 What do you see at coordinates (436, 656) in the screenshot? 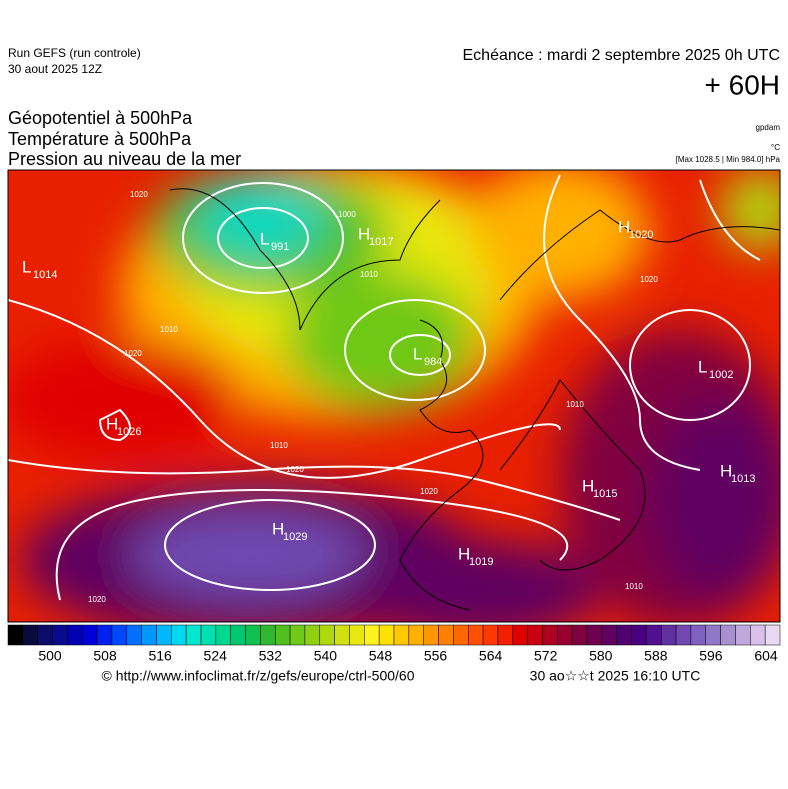
I see `colorbar-tick-label: 556` at bounding box center [436, 656].